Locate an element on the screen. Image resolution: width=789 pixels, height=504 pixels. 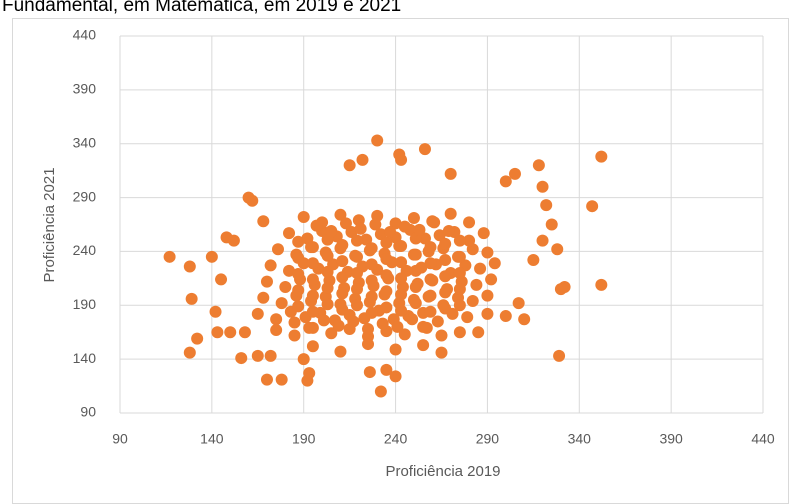
y-tick-label: 440 is located at coordinates (85, 35).